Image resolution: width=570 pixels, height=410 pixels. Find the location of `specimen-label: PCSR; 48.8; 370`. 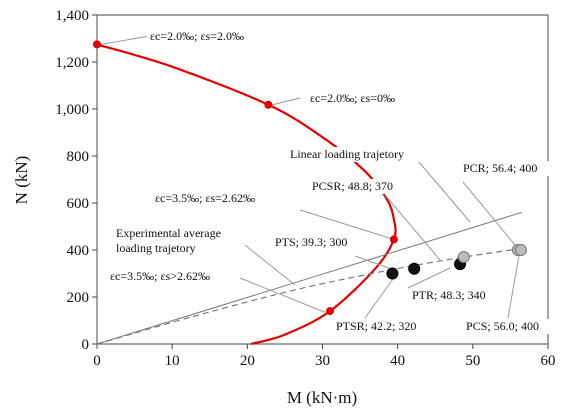

specimen-label: PCSR; 48.8; 370 is located at coordinates (352, 186).